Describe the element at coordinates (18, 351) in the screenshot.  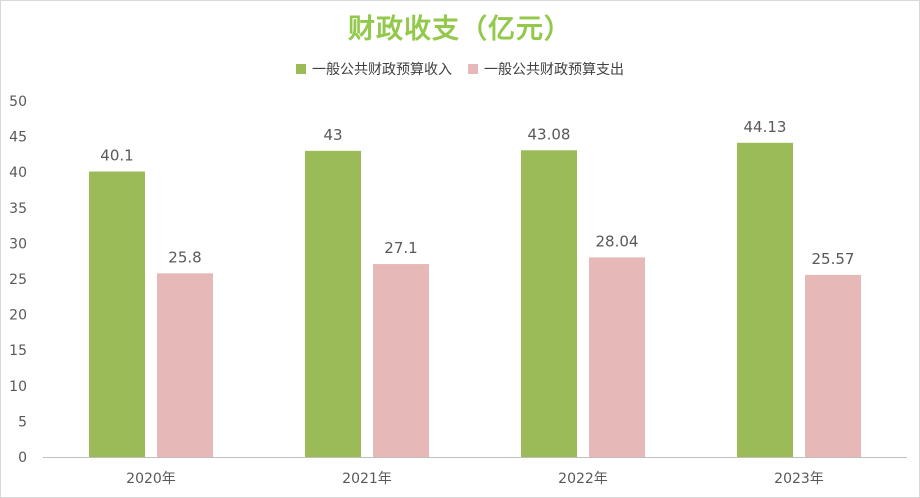
I see `y-tick-label: 15` at that location.